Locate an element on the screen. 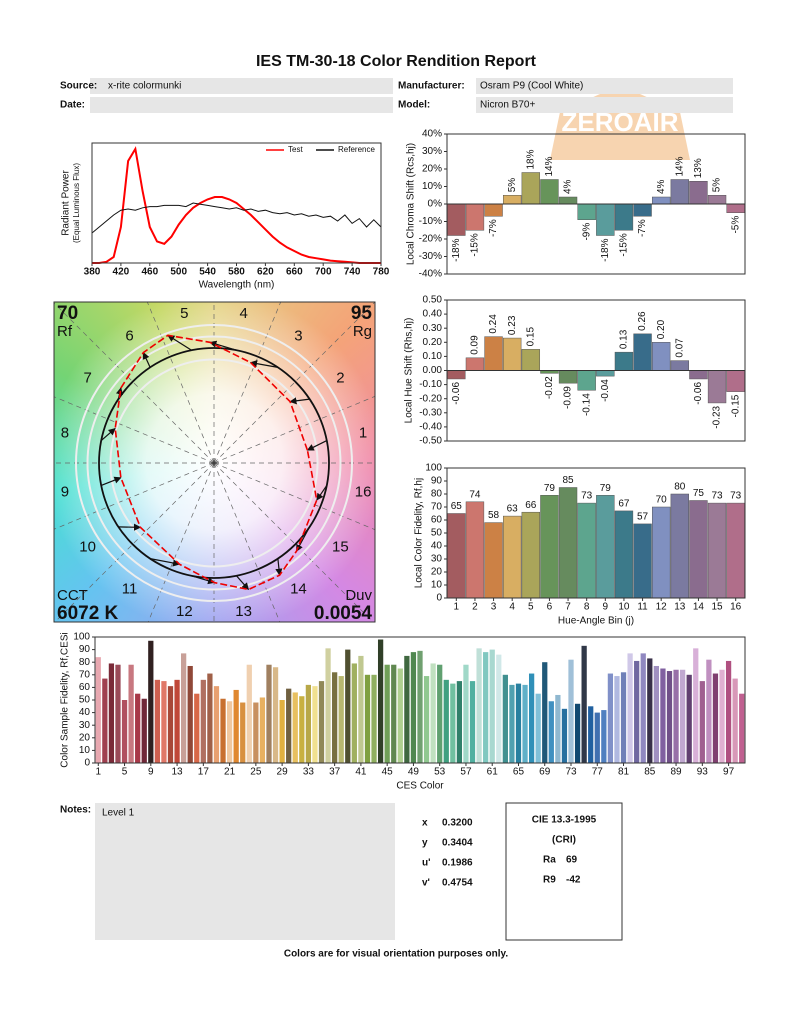 The width and height of the screenshot is (793, 1024). chroma-label: v' is located at coordinates (426, 883).